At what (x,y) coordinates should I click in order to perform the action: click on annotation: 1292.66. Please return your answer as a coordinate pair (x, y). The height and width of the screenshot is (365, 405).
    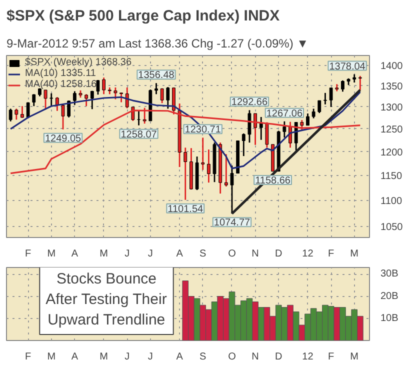
    Looking at the image, I should click on (249, 102).